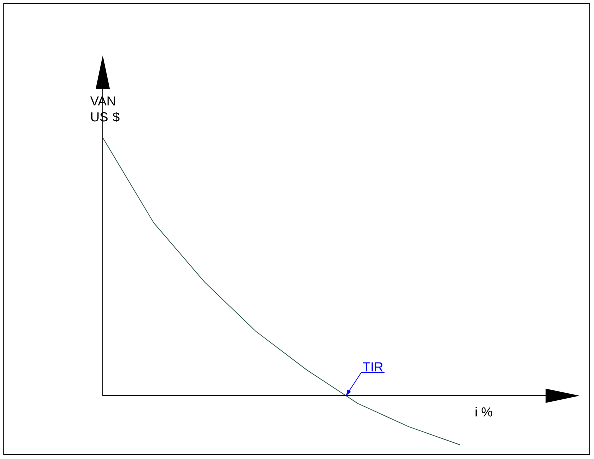 The image size is (594, 459). Describe the element at coordinates (484, 412) in the screenshot. I see `x-axis-title: i %` at that location.